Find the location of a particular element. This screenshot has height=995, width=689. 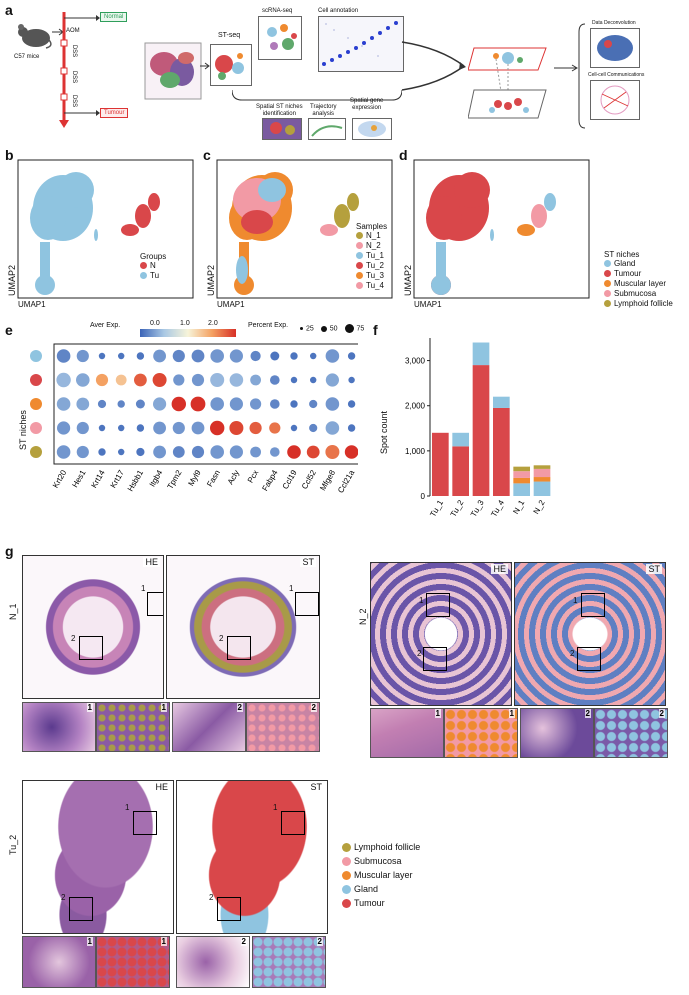

legend-label: N_1 is located at coordinates (373, 235).